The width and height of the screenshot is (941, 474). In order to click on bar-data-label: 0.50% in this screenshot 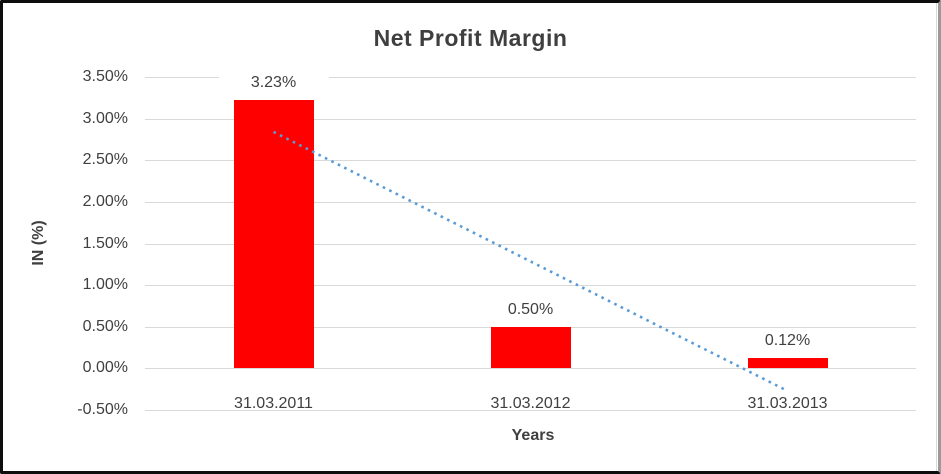, I will do `click(530, 309)`.